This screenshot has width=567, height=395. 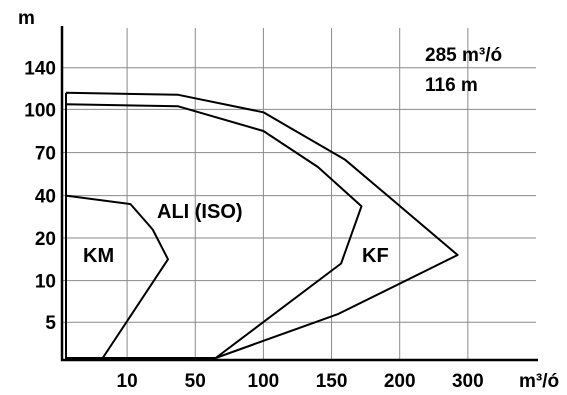 What do you see at coordinates (539, 381) in the screenshot?
I see `x-axis-label: m³/ó` at bounding box center [539, 381].